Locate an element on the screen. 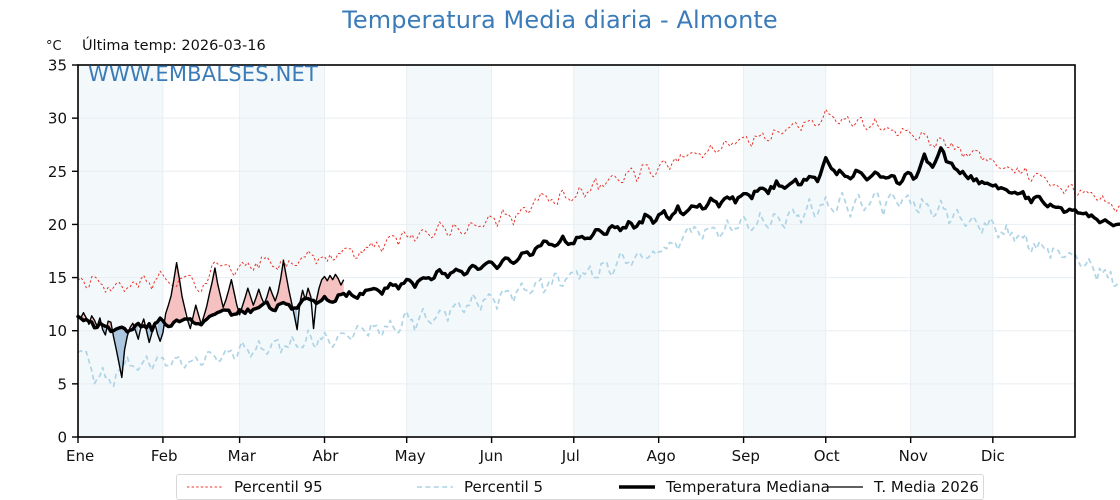  x-tick-label: Feb is located at coordinates (164, 456).